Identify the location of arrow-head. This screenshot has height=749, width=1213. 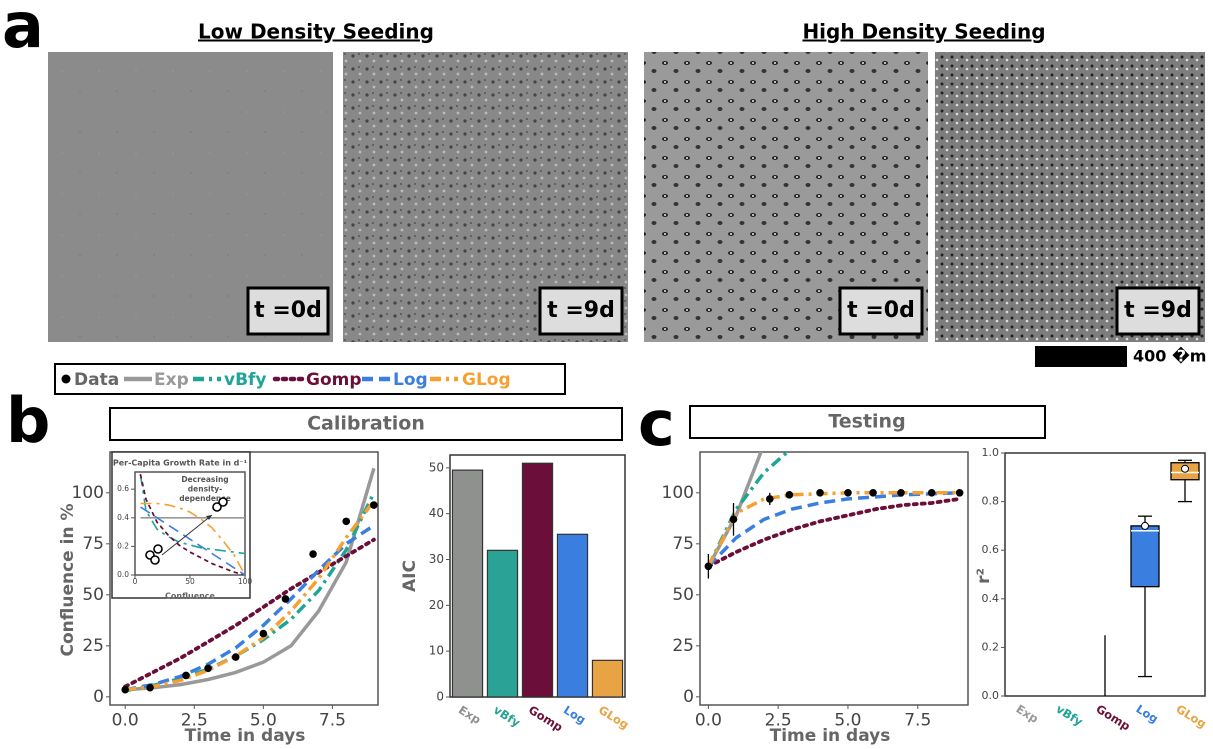
(209, 517).